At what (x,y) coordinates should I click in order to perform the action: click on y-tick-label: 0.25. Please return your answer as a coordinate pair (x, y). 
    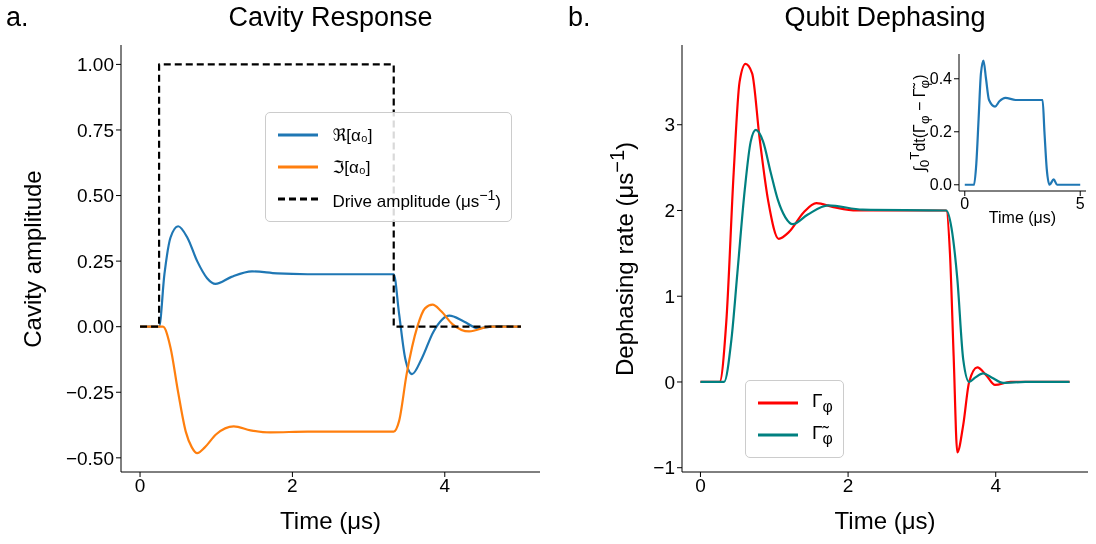
    Looking at the image, I should click on (95, 261).